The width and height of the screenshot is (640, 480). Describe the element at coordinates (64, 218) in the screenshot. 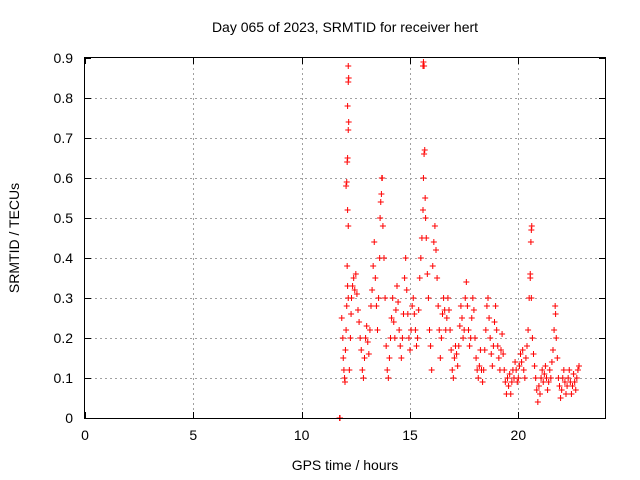

I see `y-tick-label: 0.5` at that location.